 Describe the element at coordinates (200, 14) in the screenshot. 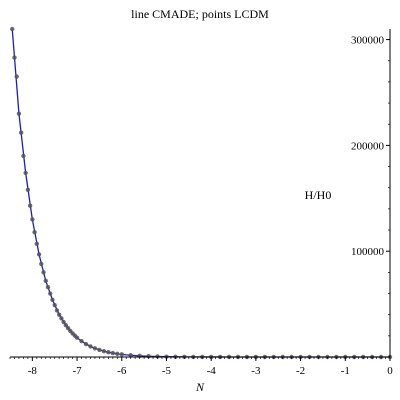

I see `chart-title: line CMADE; points LCDM` at that location.